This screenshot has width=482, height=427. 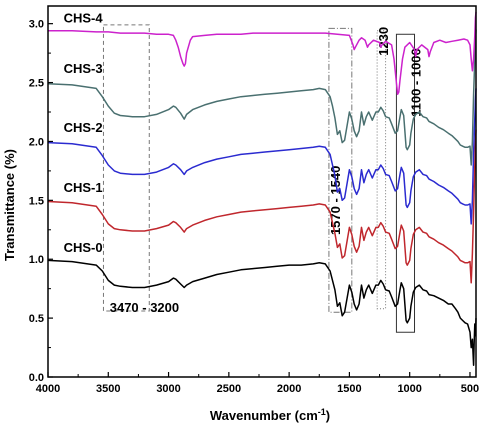 I want to click on y-tick-label-5: 2.5, so click(x=36, y=84).